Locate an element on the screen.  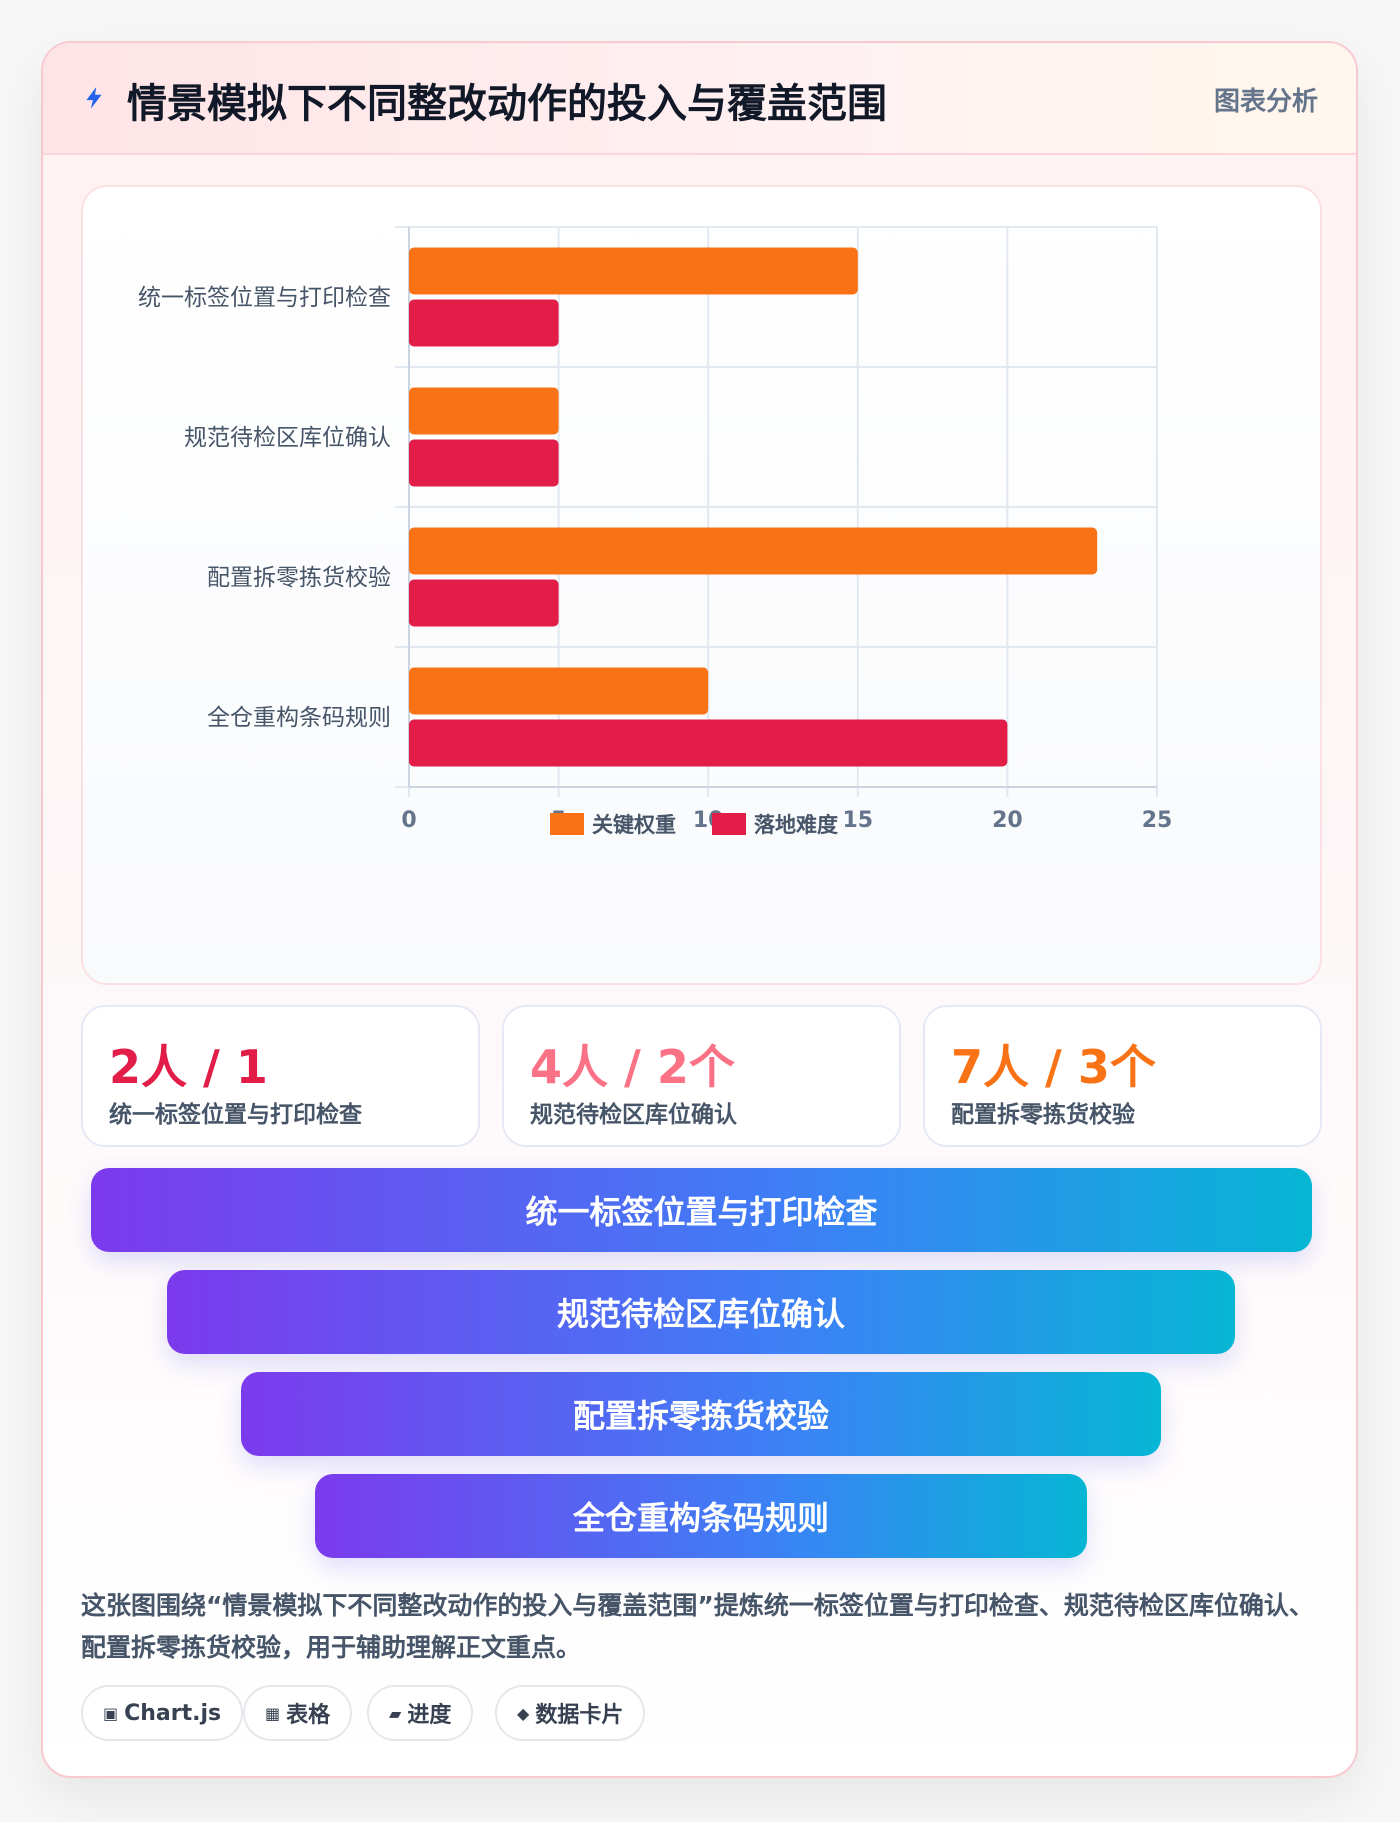
lightning-icon is located at coordinates (94, 98).